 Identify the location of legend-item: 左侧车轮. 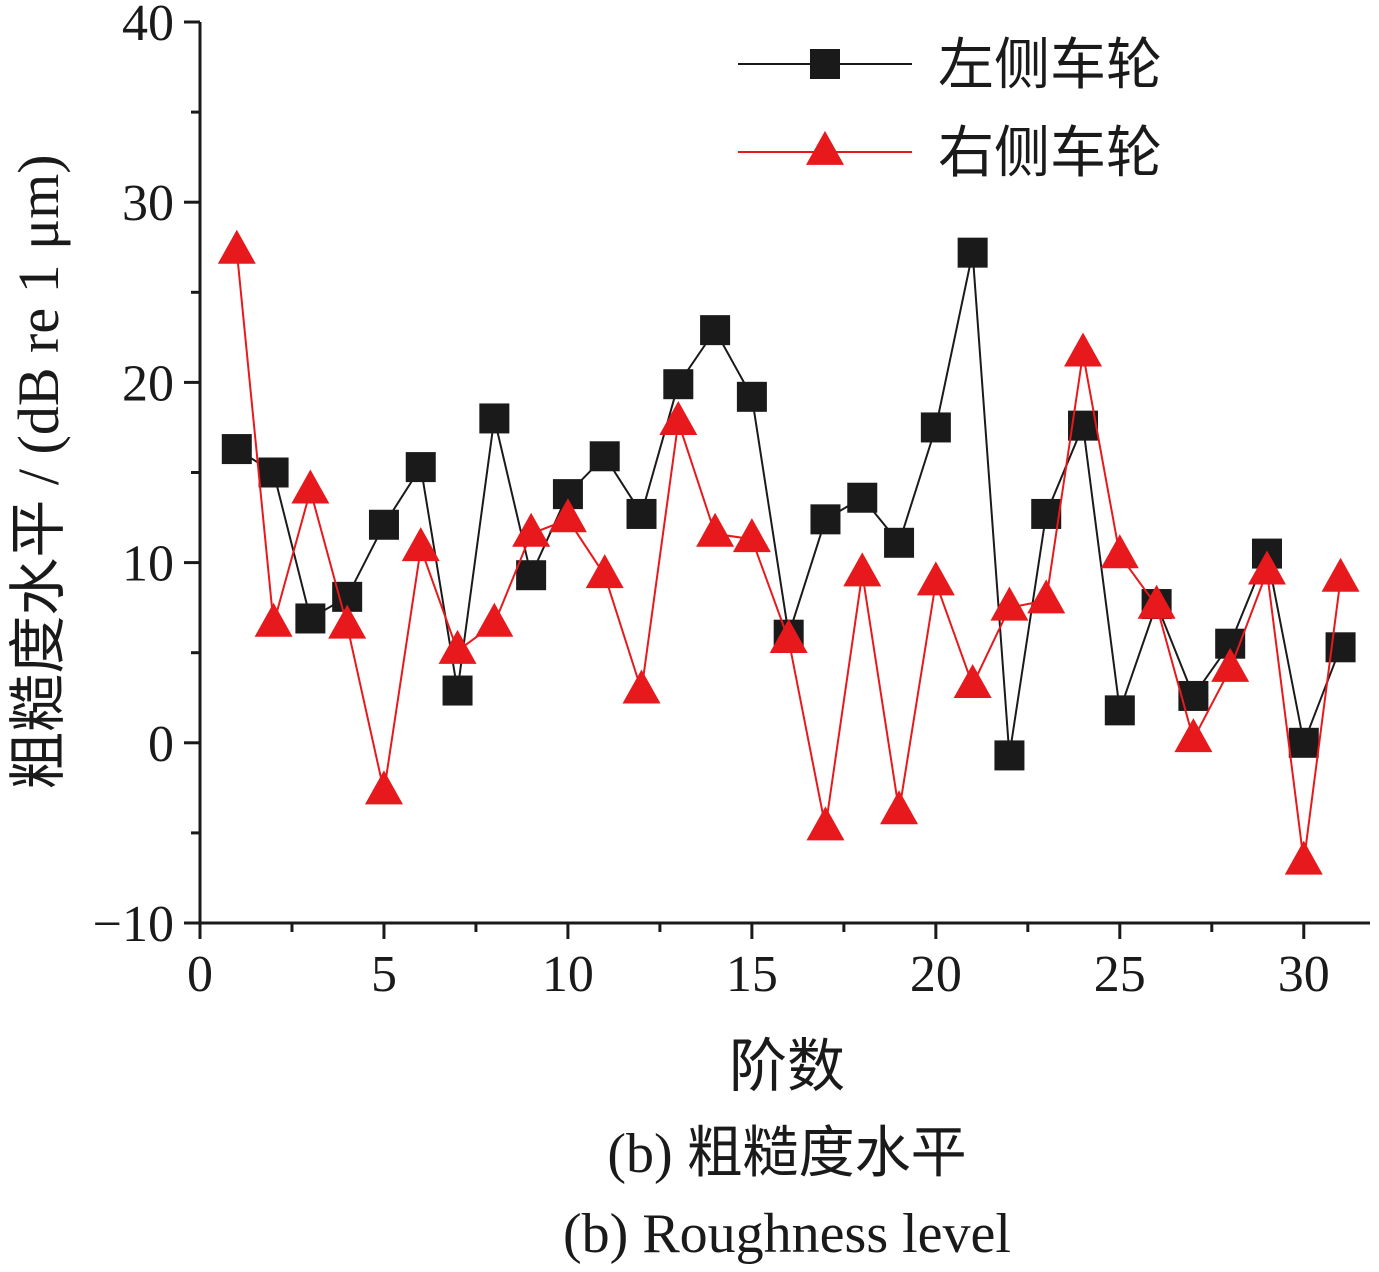
(950, 66).